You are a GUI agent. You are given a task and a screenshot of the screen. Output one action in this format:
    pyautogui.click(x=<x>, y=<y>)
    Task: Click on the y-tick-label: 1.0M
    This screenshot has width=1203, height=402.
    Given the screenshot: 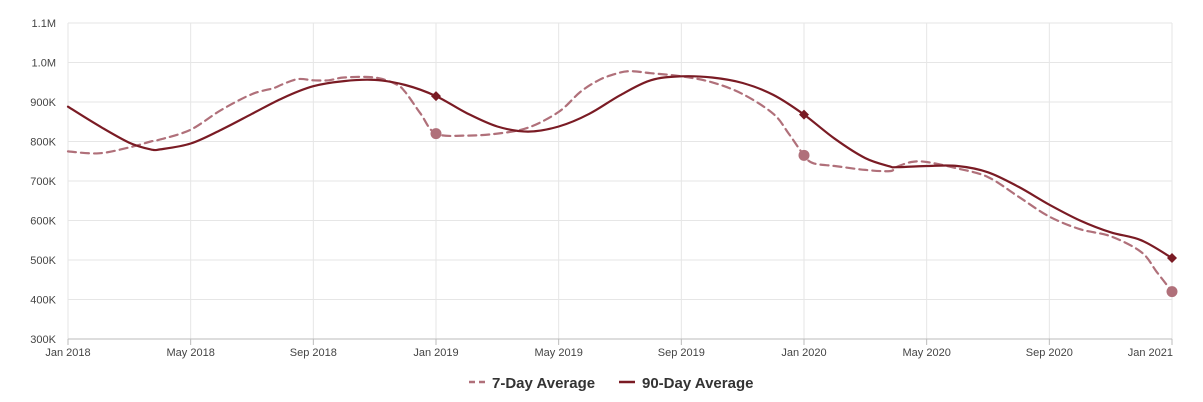 What is the action you would take?
    pyautogui.click(x=44, y=64)
    